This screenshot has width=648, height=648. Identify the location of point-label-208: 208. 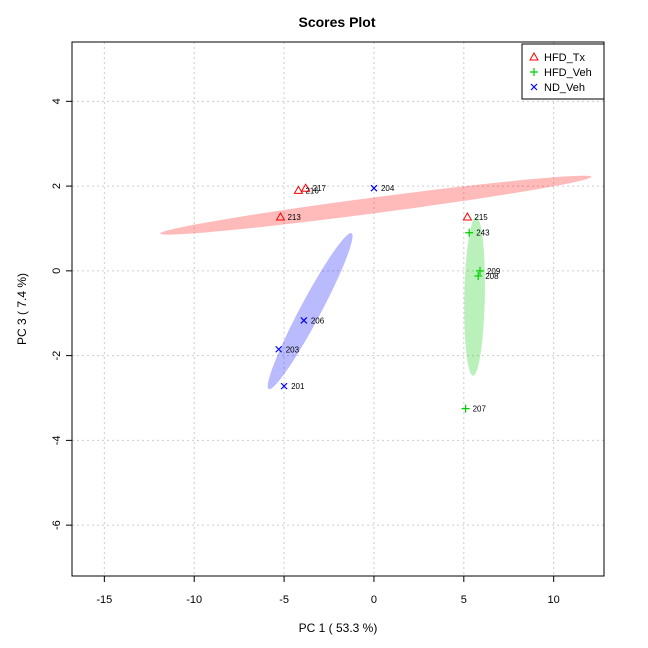
(492, 276).